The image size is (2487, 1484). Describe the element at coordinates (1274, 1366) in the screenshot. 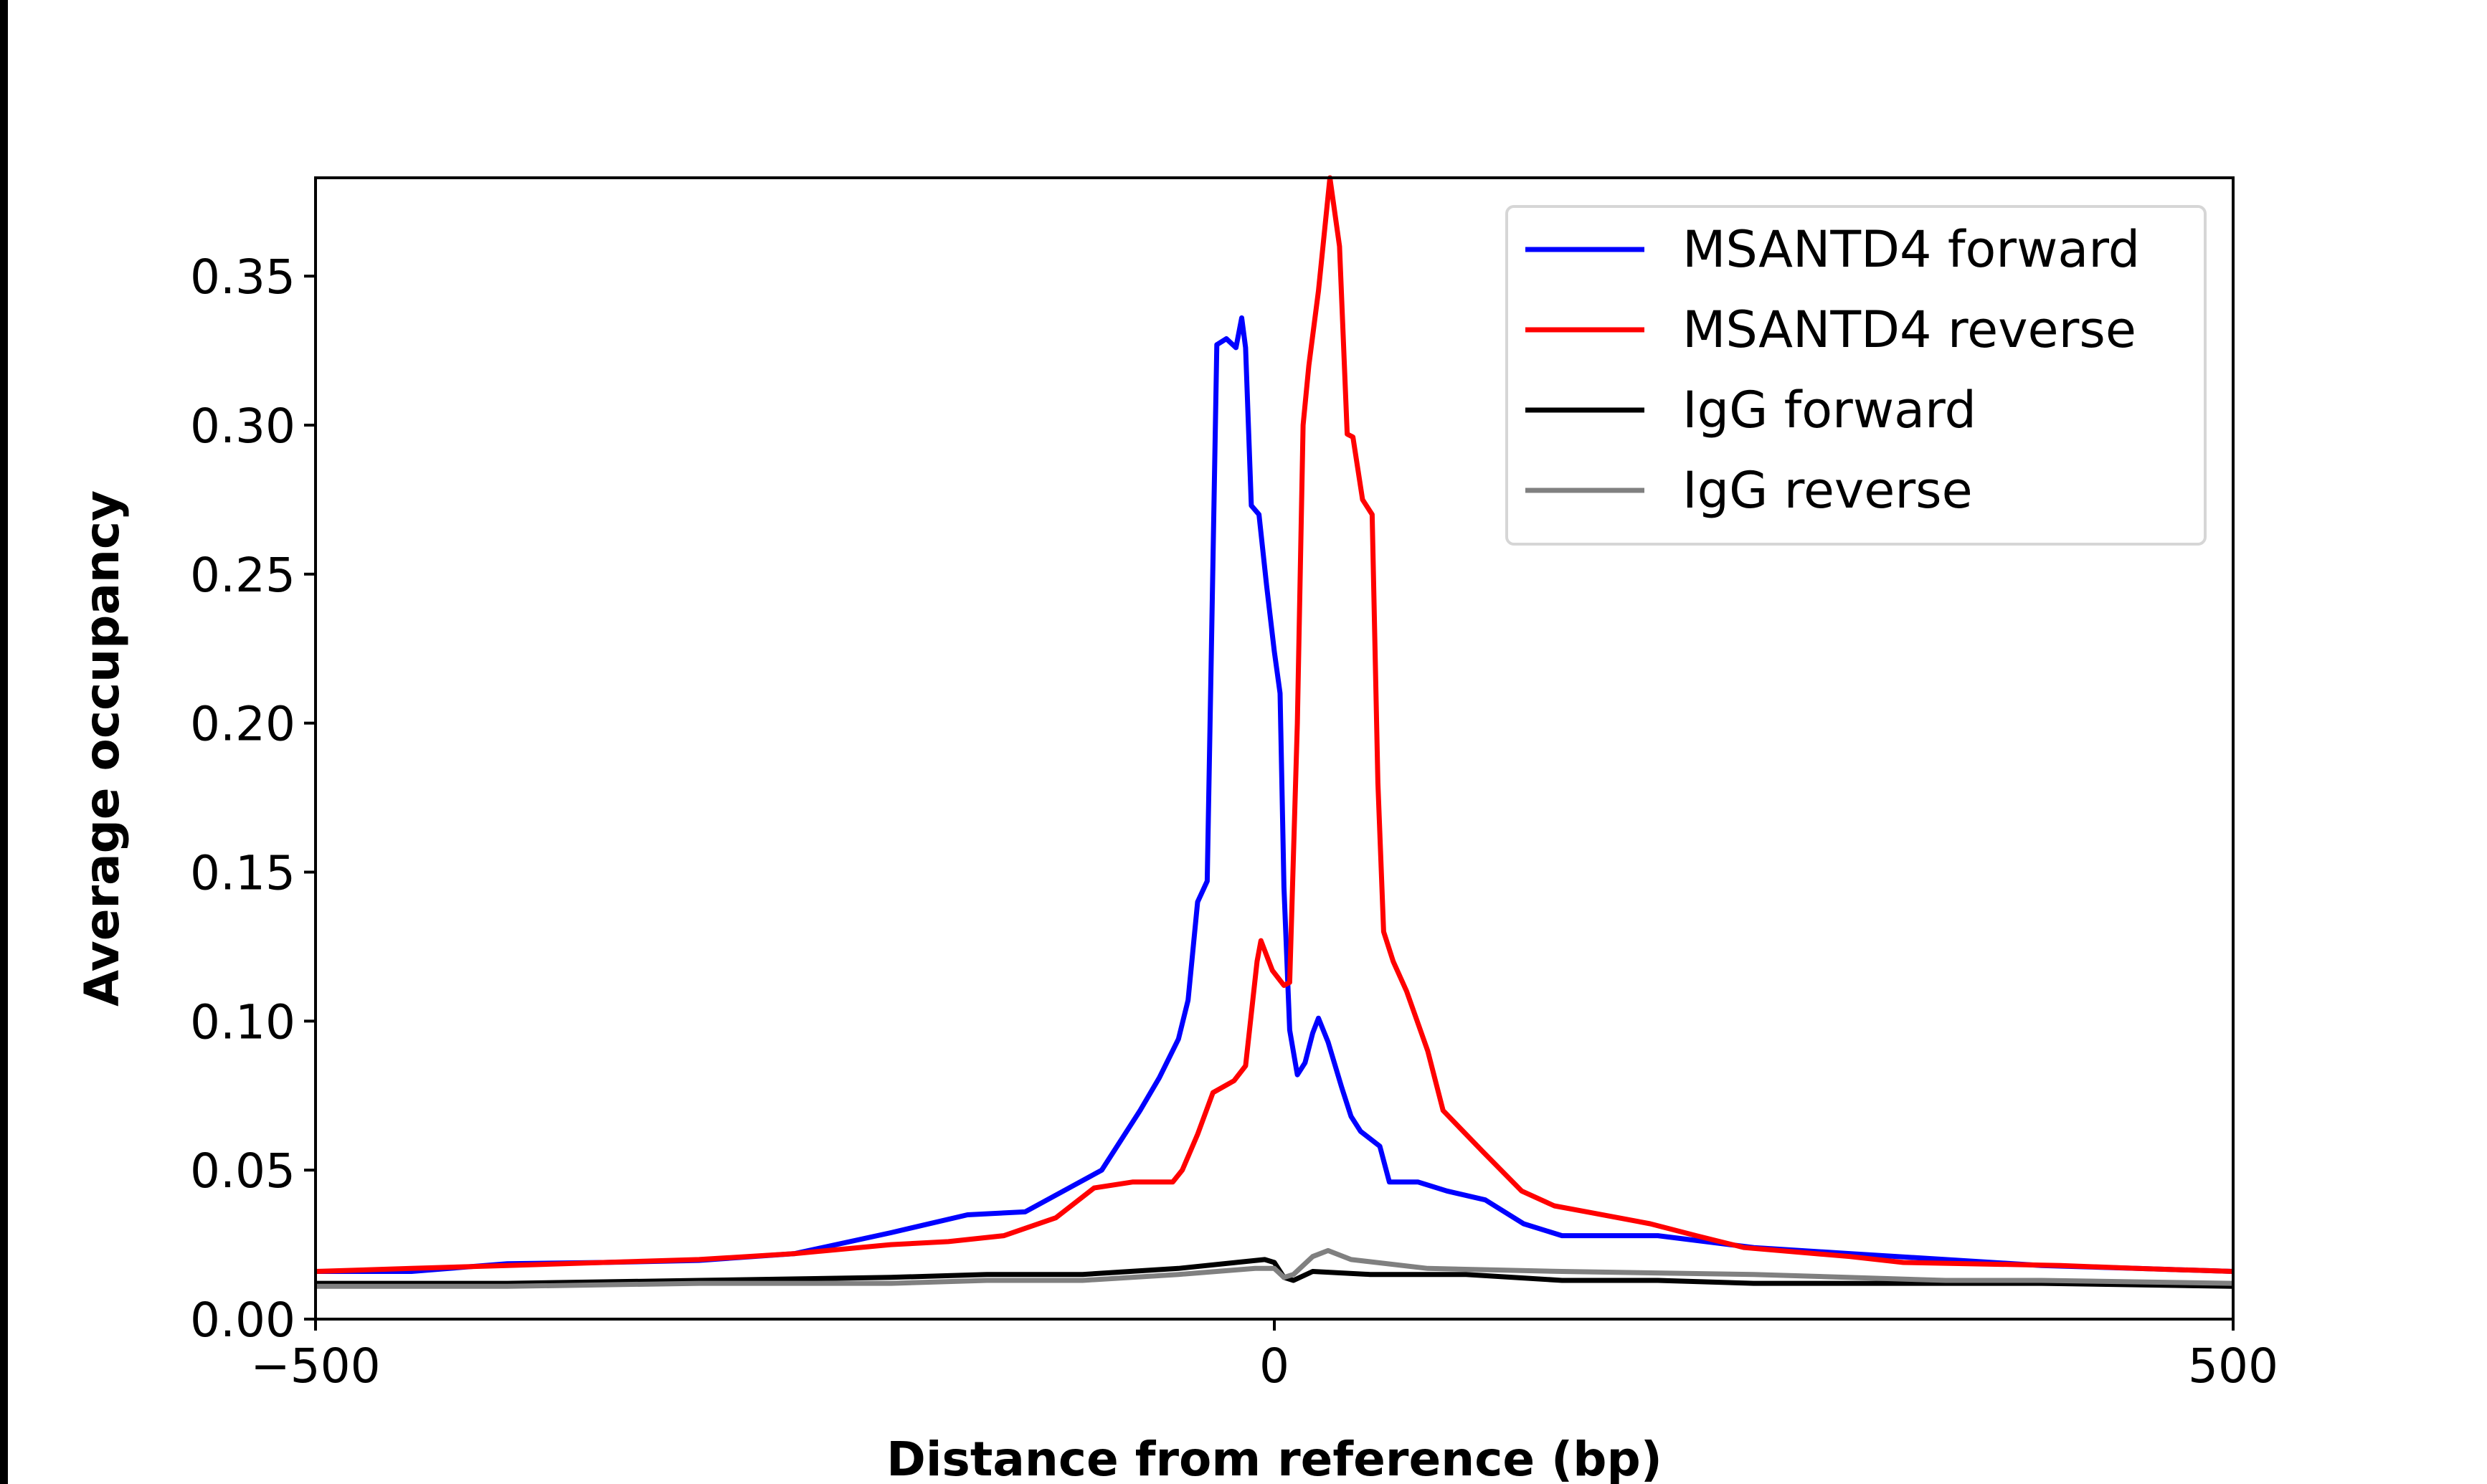

I see `x-tick-label: 0` at that location.